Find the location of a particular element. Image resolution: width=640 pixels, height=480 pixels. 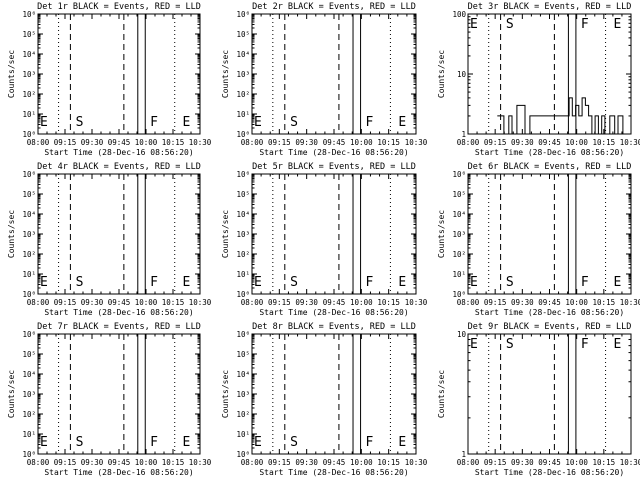

panel-title: Det 2r BLACK = Events, RED = LLD is located at coordinates (334, 7).